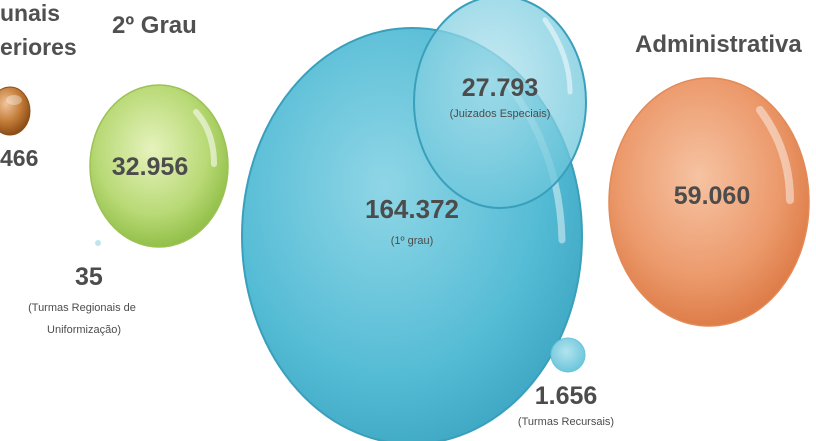 This screenshot has height=441, width=816. What do you see at coordinates (82, 308) in the screenshot?
I see `note-label-tru-1: (Turmas Regionais de` at bounding box center [82, 308].